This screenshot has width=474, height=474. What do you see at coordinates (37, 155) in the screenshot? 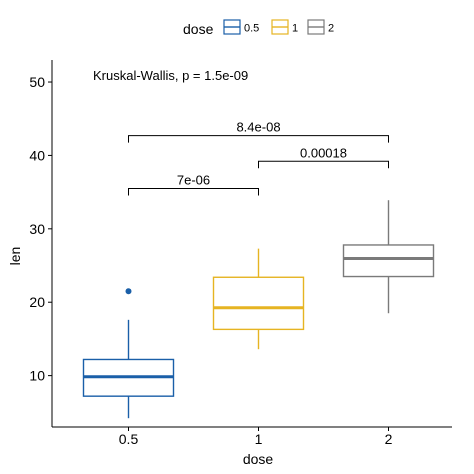
I see `y-tick-label: 40` at bounding box center [37, 155].